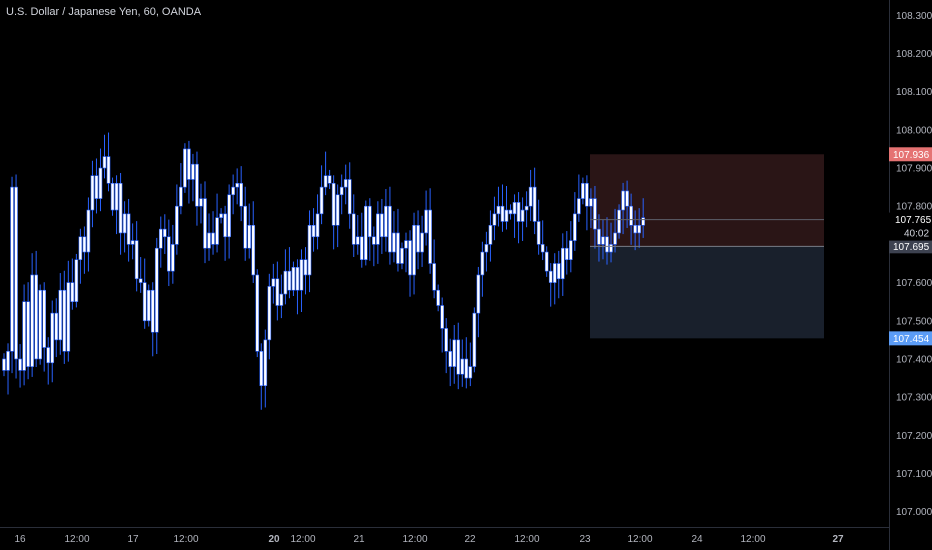 This screenshot has width=932, height=550. What do you see at coordinates (274, 539) in the screenshot?
I see `time-tick-label: 20` at bounding box center [274, 539].